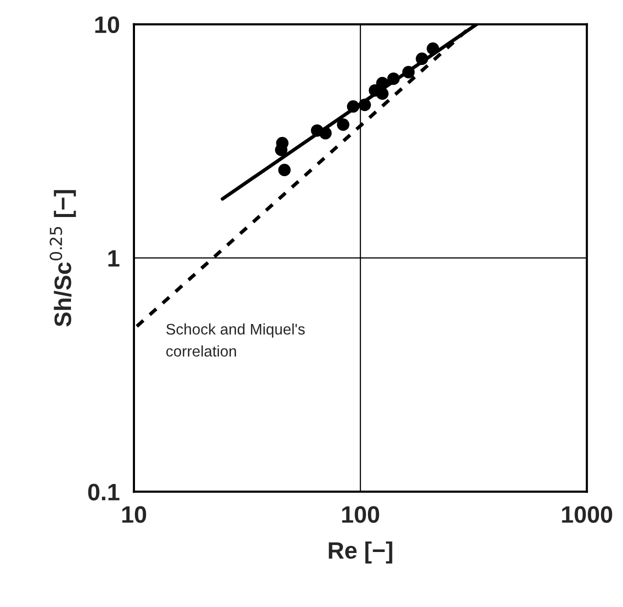 The image size is (623, 607). What do you see at coordinates (104, 492) in the screenshot?
I see `y-tick-label: 0.1` at bounding box center [104, 492].